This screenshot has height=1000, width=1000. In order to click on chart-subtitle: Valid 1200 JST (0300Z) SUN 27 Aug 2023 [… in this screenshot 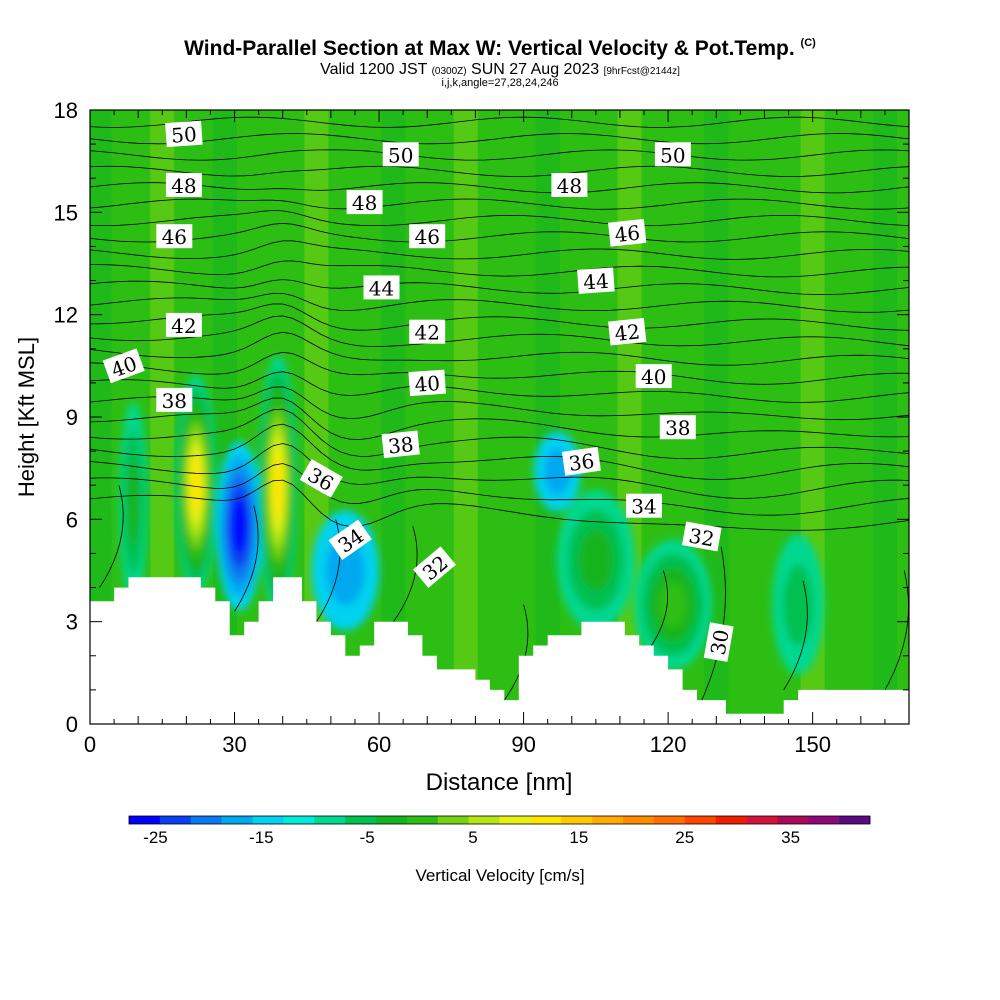, I will do `click(500, 70)`.